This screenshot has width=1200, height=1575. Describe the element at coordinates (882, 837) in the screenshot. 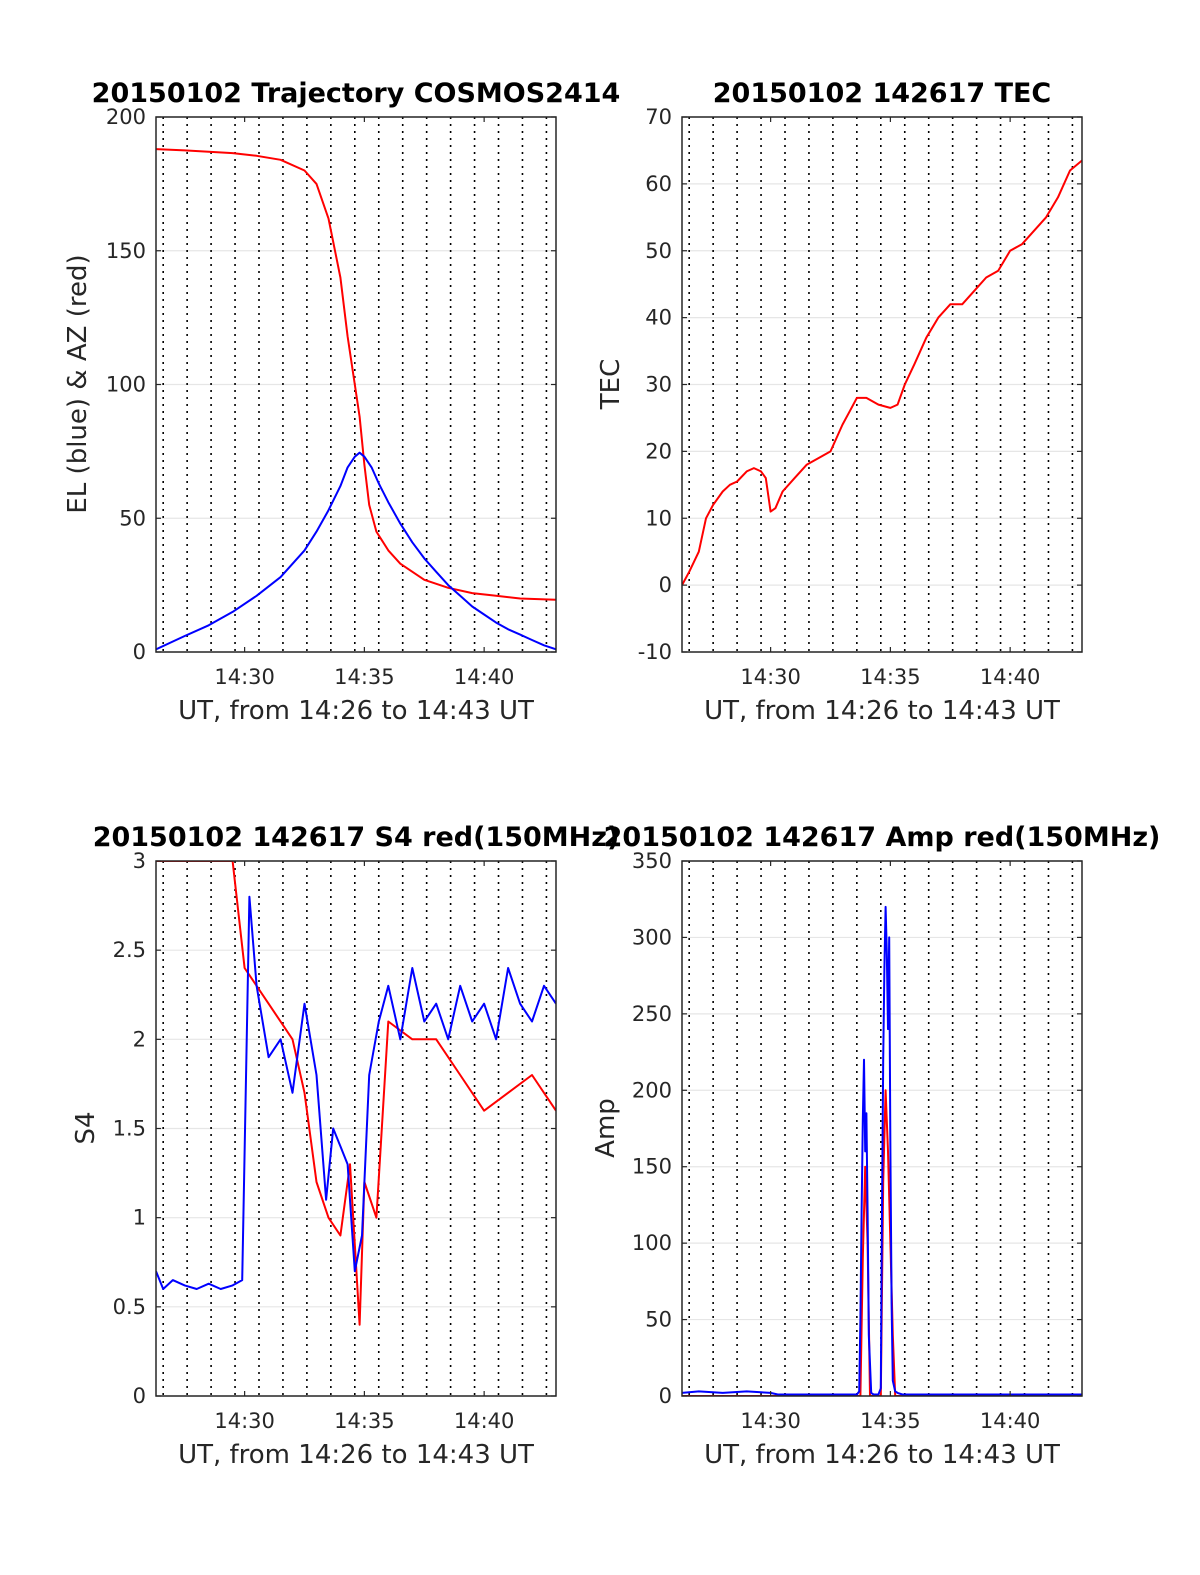

I see `chart-title: 20150102 142617 Amp red(150MHz)` at that location.